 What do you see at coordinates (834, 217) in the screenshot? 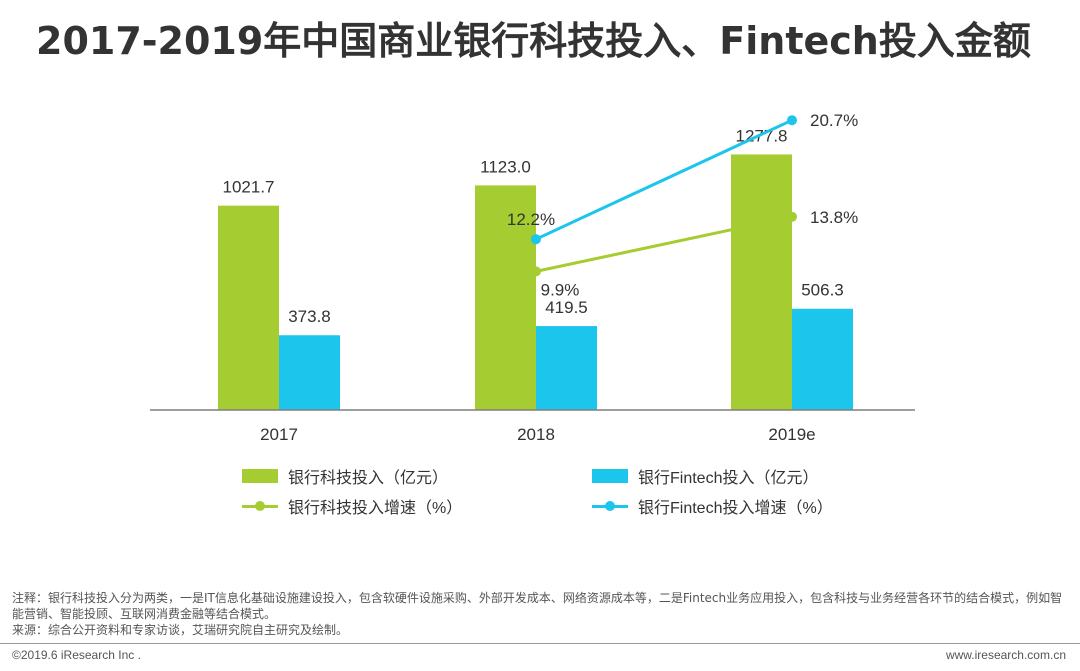
I see `growth-label-bank-tech-2019e: 13.8%` at bounding box center [834, 217].